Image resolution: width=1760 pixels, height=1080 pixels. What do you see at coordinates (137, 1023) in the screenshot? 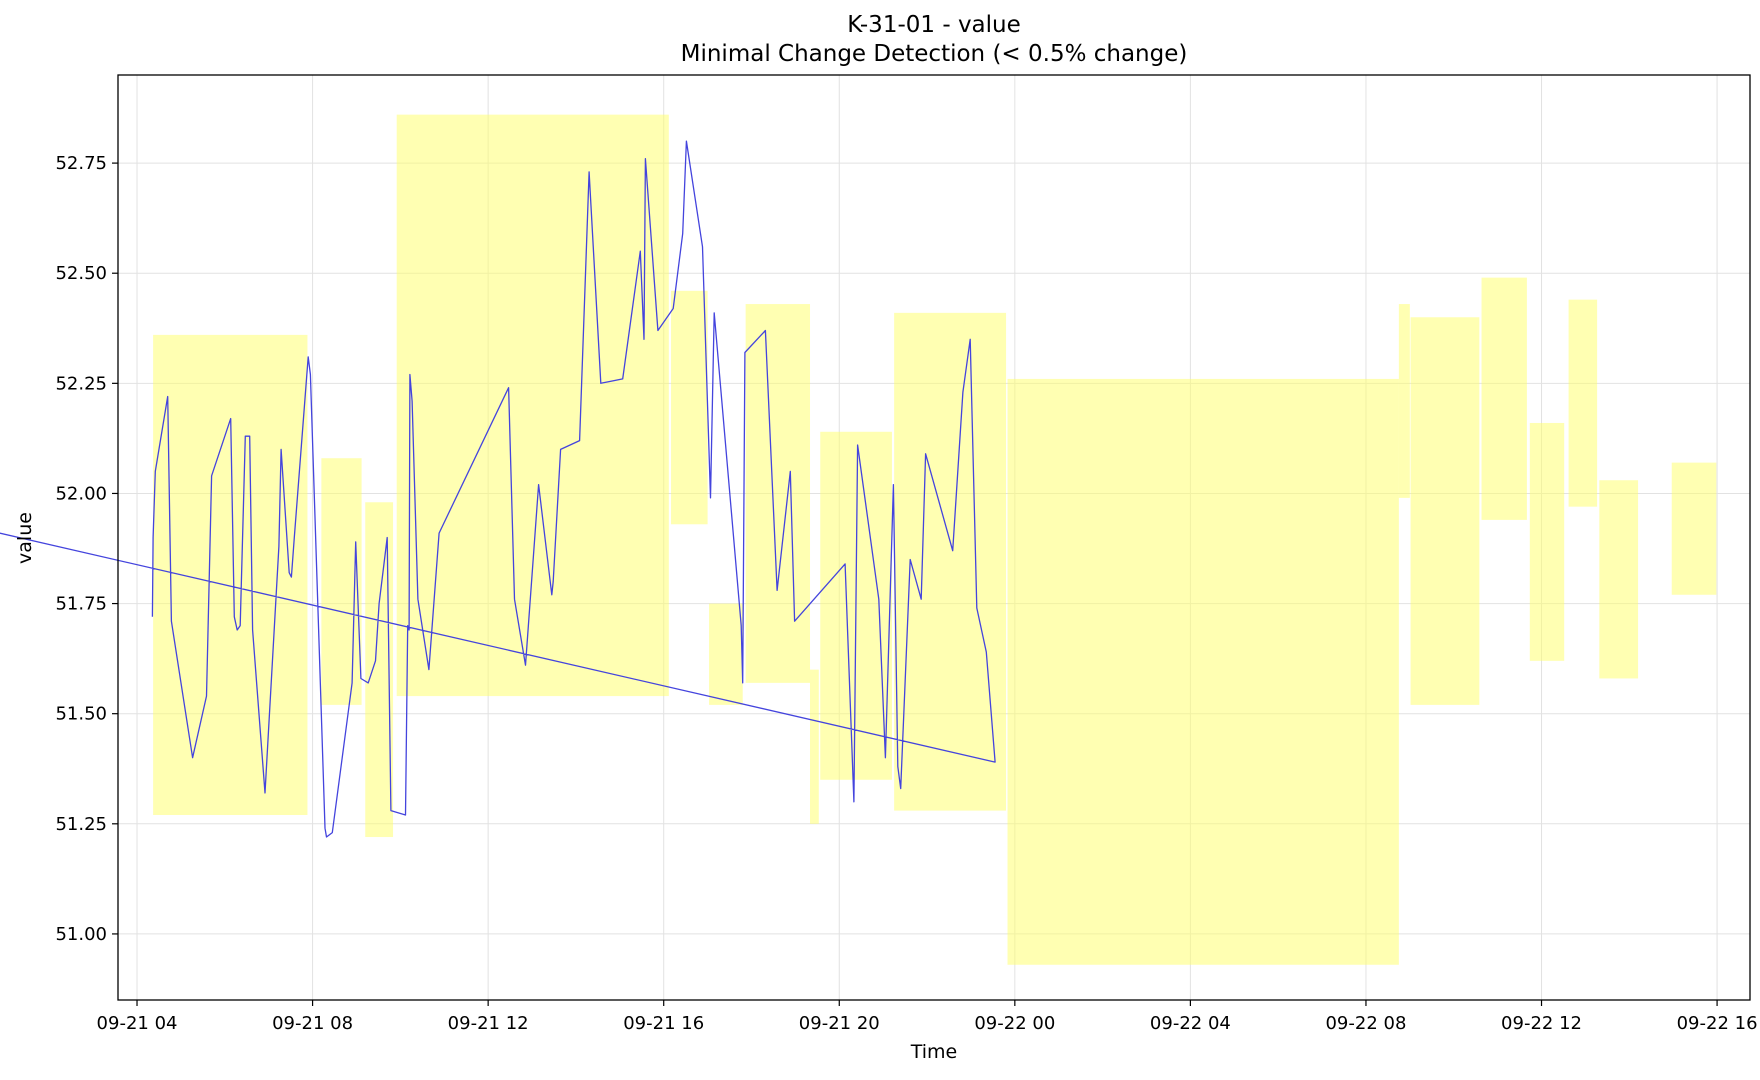
I see `x-tick-label: 09-21 04` at bounding box center [137, 1023].